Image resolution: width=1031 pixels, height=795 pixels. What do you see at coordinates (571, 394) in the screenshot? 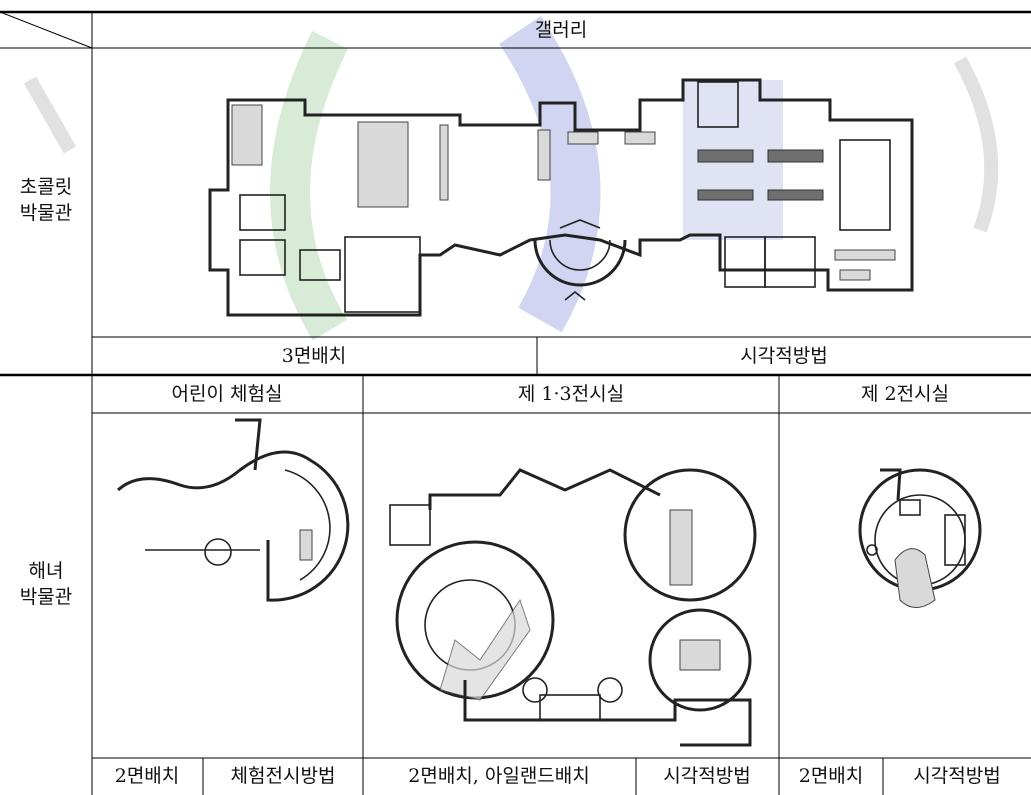
I see `section-name: 제 1·3전시실` at bounding box center [571, 394].